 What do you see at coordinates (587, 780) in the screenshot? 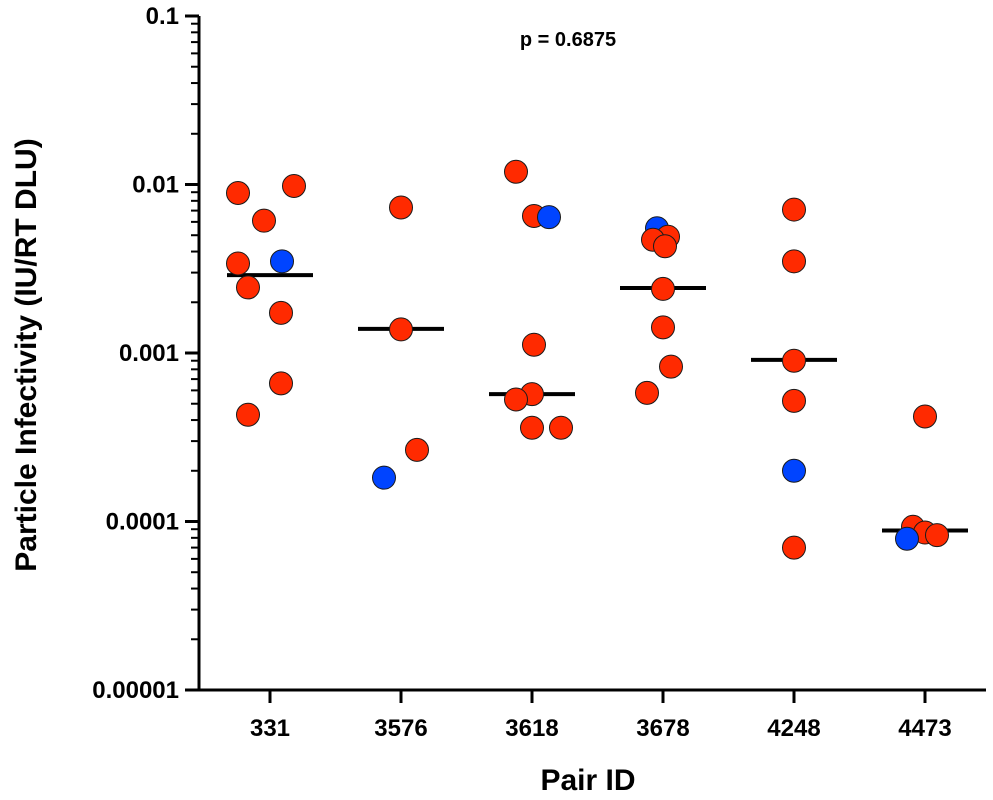
I see `x-axis-title: Pair ID` at bounding box center [587, 780].